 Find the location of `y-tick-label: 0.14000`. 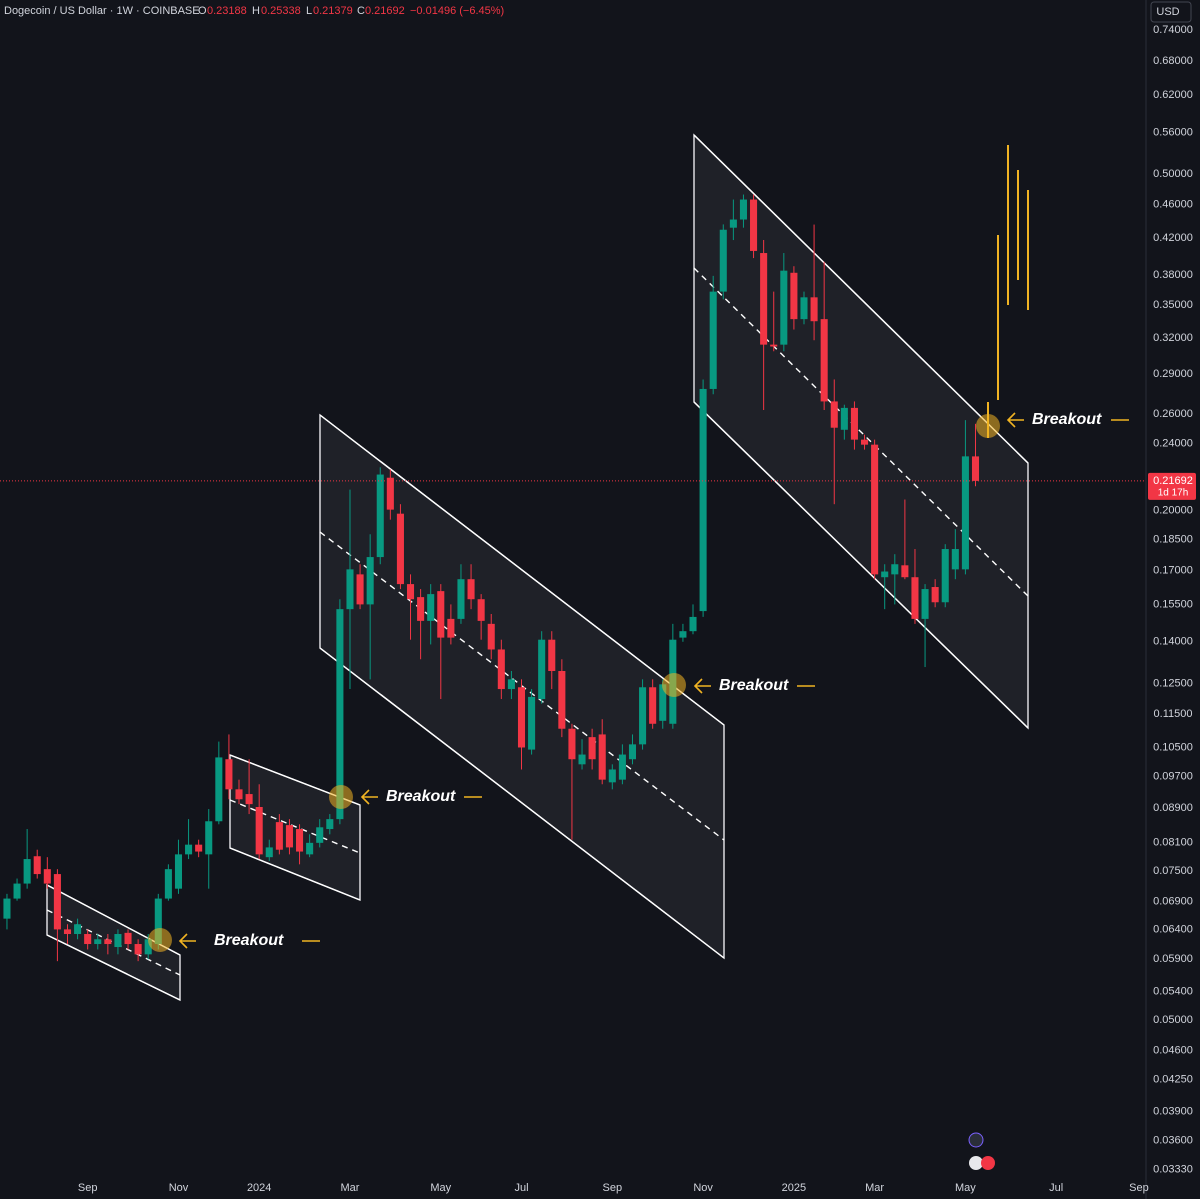

y-tick-label: 0.14000 is located at coordinates (1173, 642).